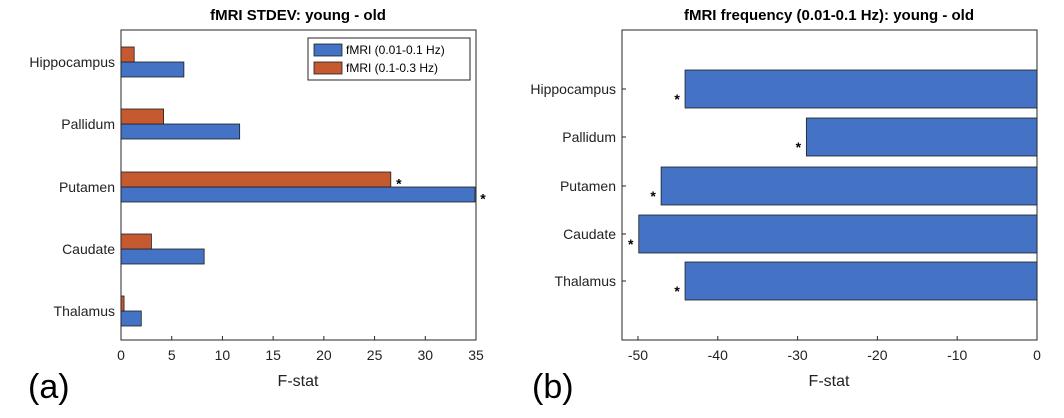 The width and height of the screenshot is (1064, 418). I want to click on chart-b-x-tick-label: -20, so click(877, 355).